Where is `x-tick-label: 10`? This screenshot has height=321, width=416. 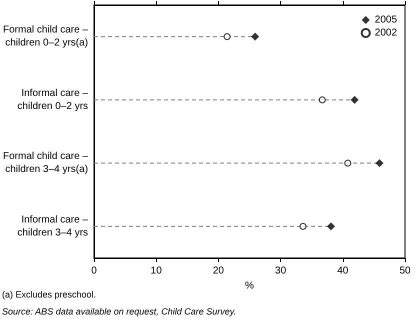 x-tick-label: 10 is located at coordinates (156, 271).